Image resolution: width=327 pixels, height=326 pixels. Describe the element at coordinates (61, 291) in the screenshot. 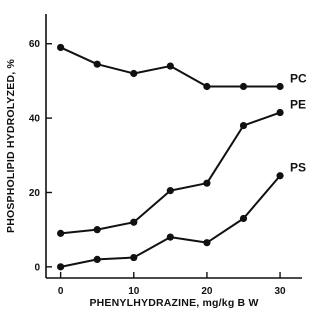

I see `x-tick-label: 0` at that location.